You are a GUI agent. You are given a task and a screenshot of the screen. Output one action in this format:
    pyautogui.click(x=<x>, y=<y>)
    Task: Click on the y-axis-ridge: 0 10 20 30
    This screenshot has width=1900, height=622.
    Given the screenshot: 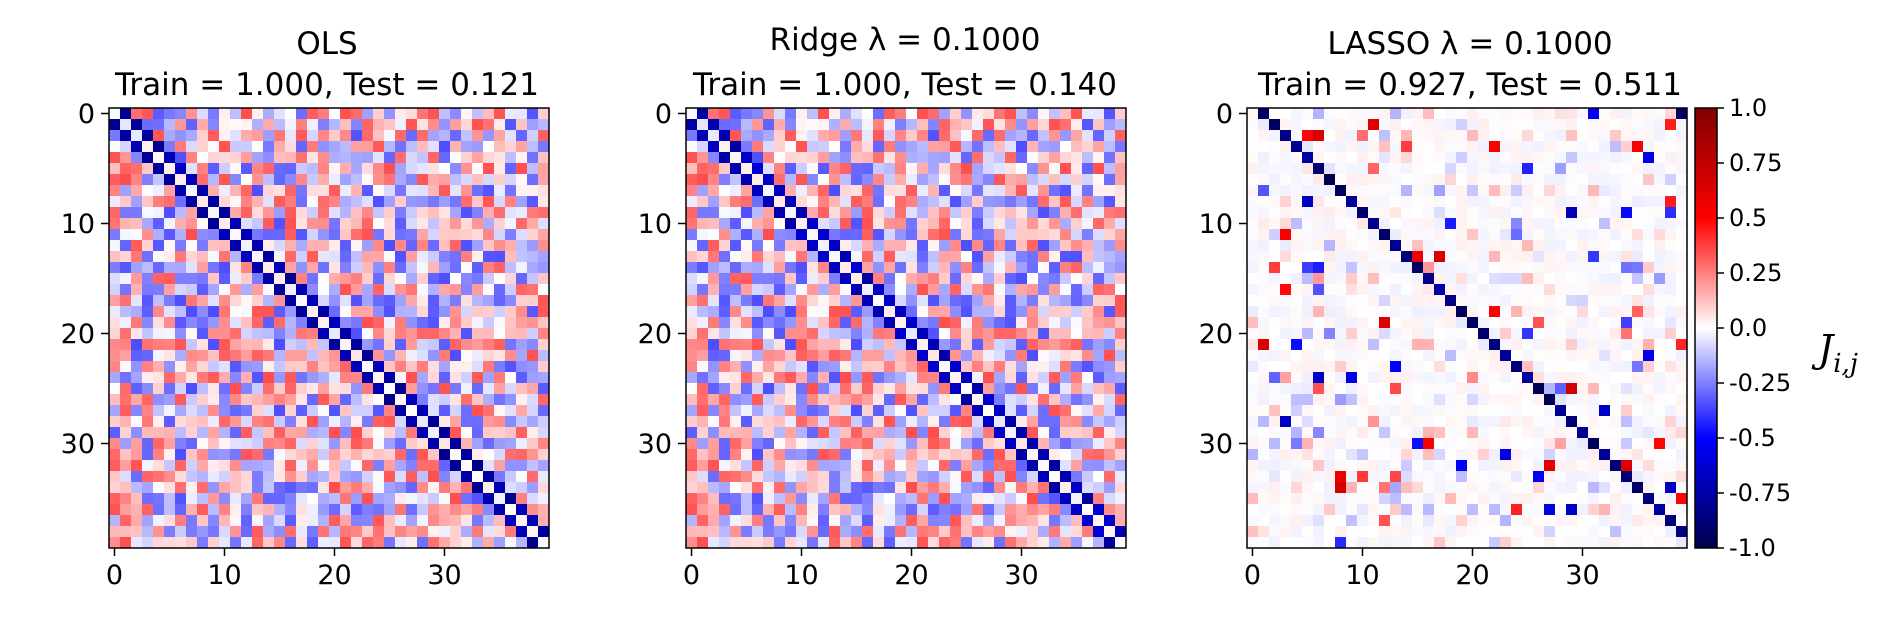 What is the action you would take?
    pyautogui.click(x=662, y=279)
    